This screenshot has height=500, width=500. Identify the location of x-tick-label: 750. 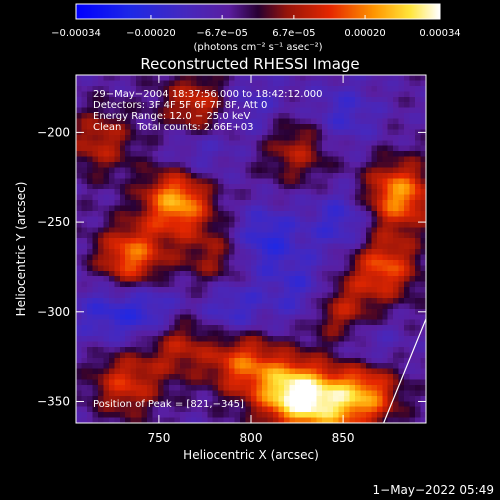
(158, 438).